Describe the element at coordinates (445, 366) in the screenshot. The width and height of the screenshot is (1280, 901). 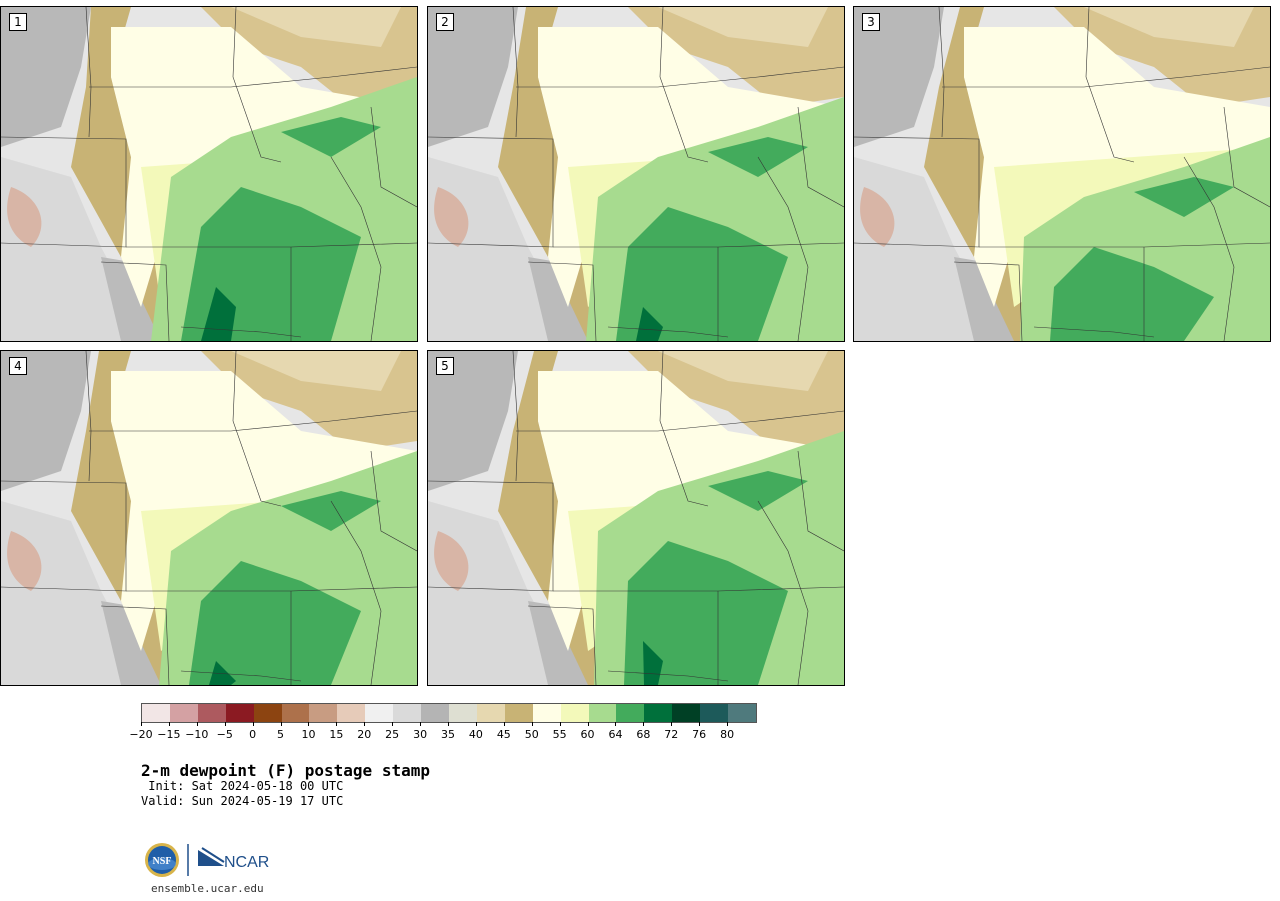
I see `panel-number: 5` at that location.